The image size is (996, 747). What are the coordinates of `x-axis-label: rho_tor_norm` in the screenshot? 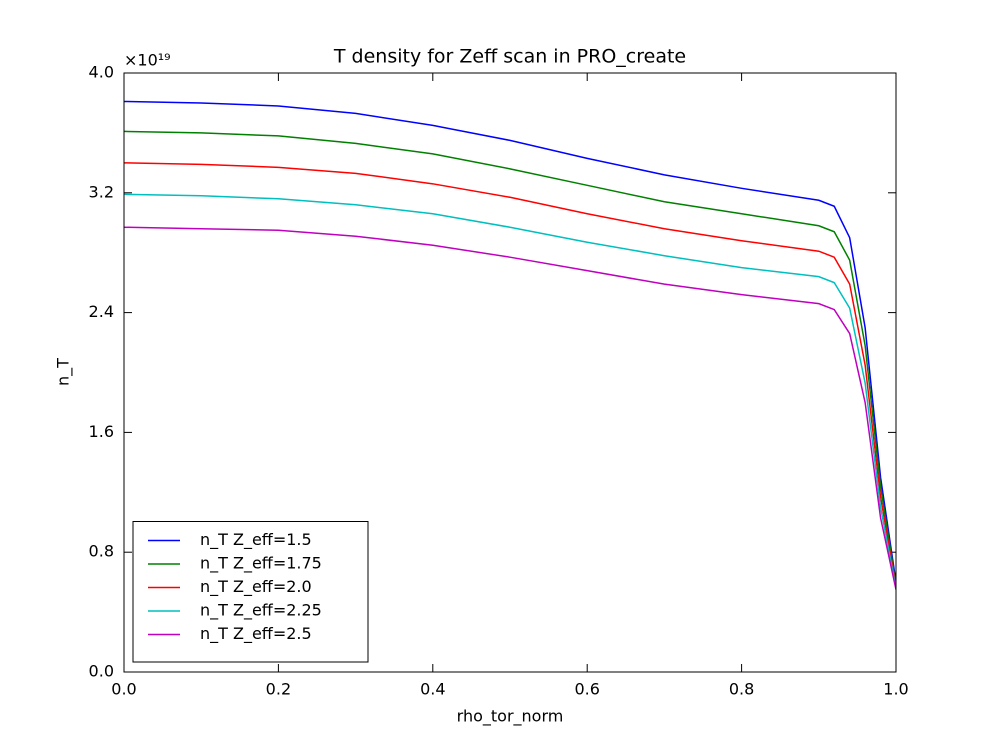 It's located at (510, 717).